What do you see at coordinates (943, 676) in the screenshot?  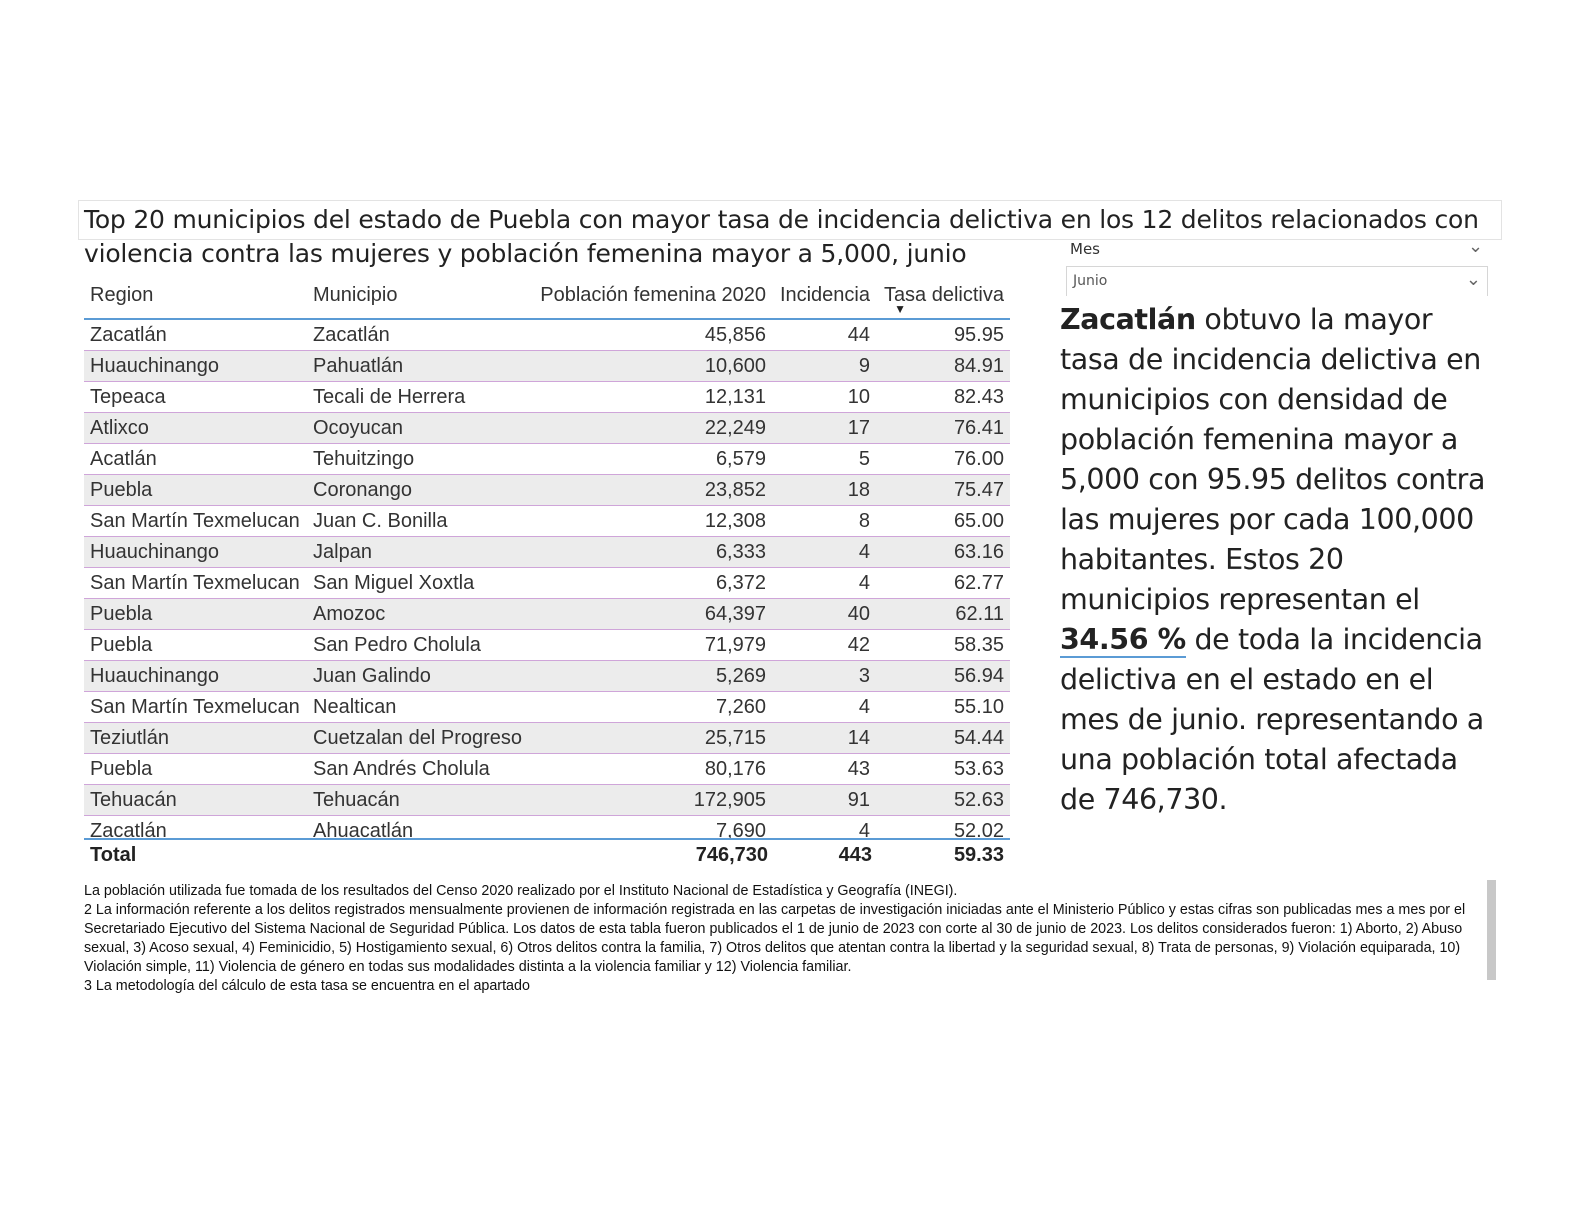 I see `cell-tasa: 56.94` at bounding box center [943, 676].